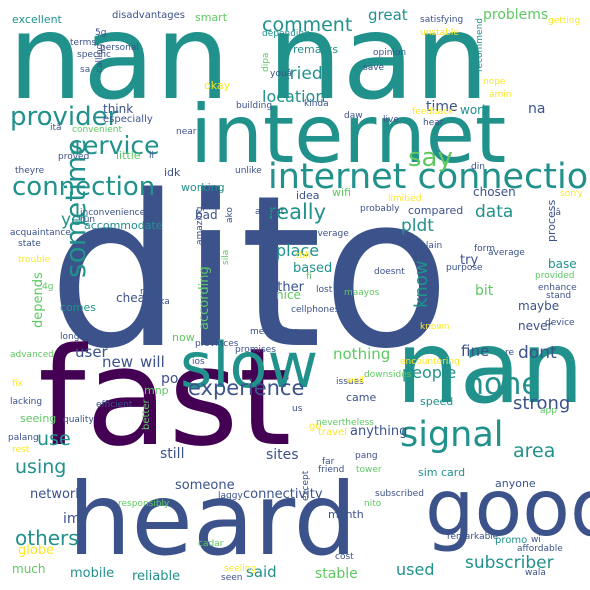  Describe the element at coordinates (442, 107) in the screenshot. I see `cloud-word: time` at that location.